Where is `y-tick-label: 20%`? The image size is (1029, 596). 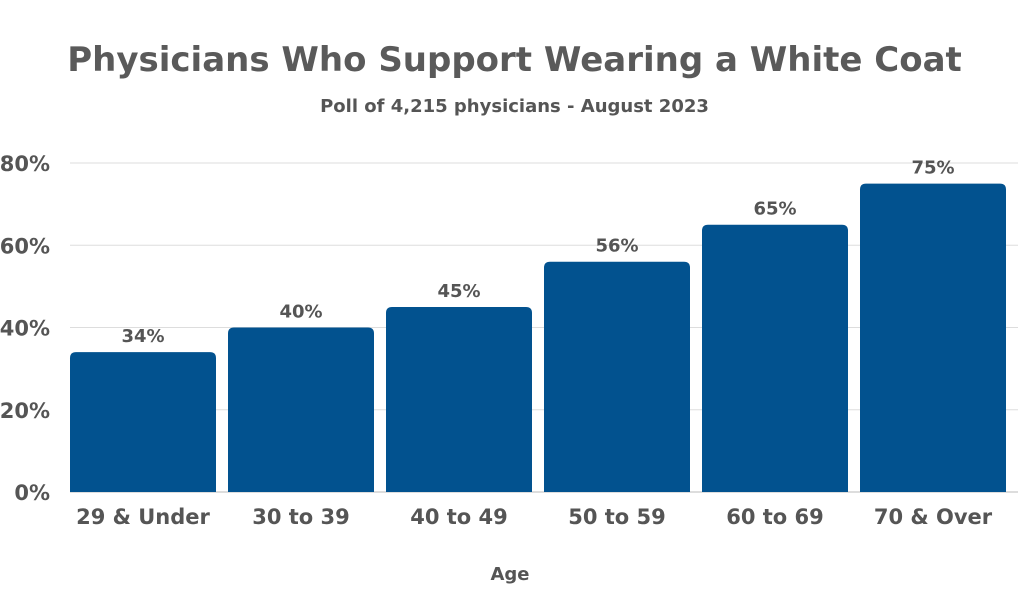 y-tick-label: 20% is located at coordinates (25, 411).